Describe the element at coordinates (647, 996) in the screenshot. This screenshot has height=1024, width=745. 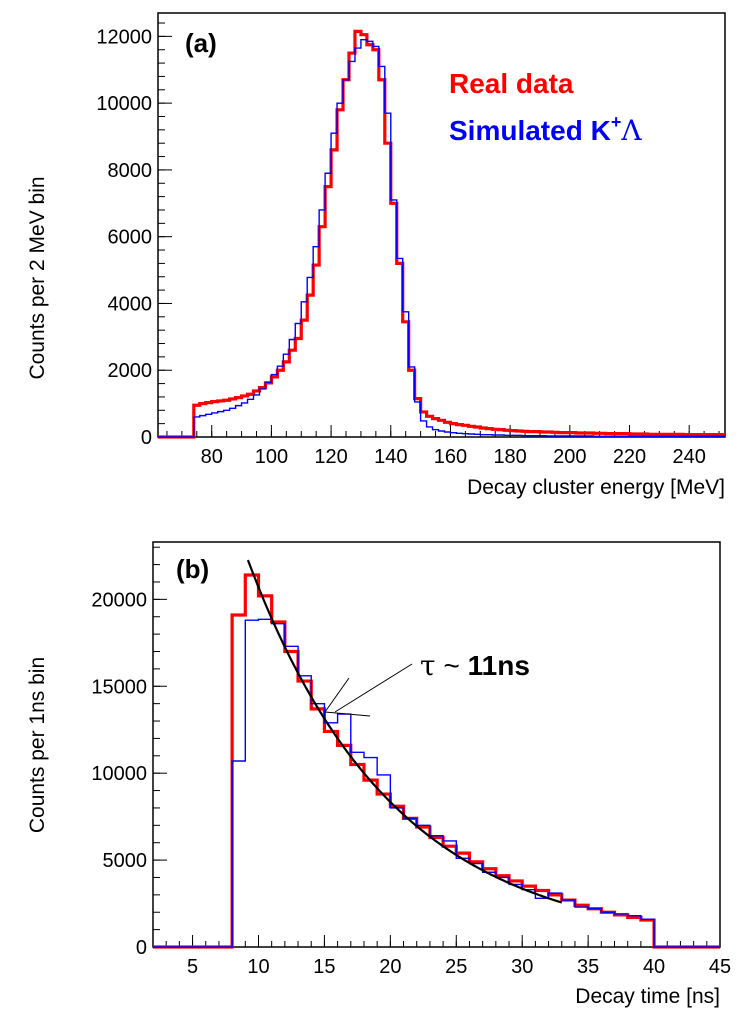
I see `x-axis-title-b: Decay time [ns]` at that location.